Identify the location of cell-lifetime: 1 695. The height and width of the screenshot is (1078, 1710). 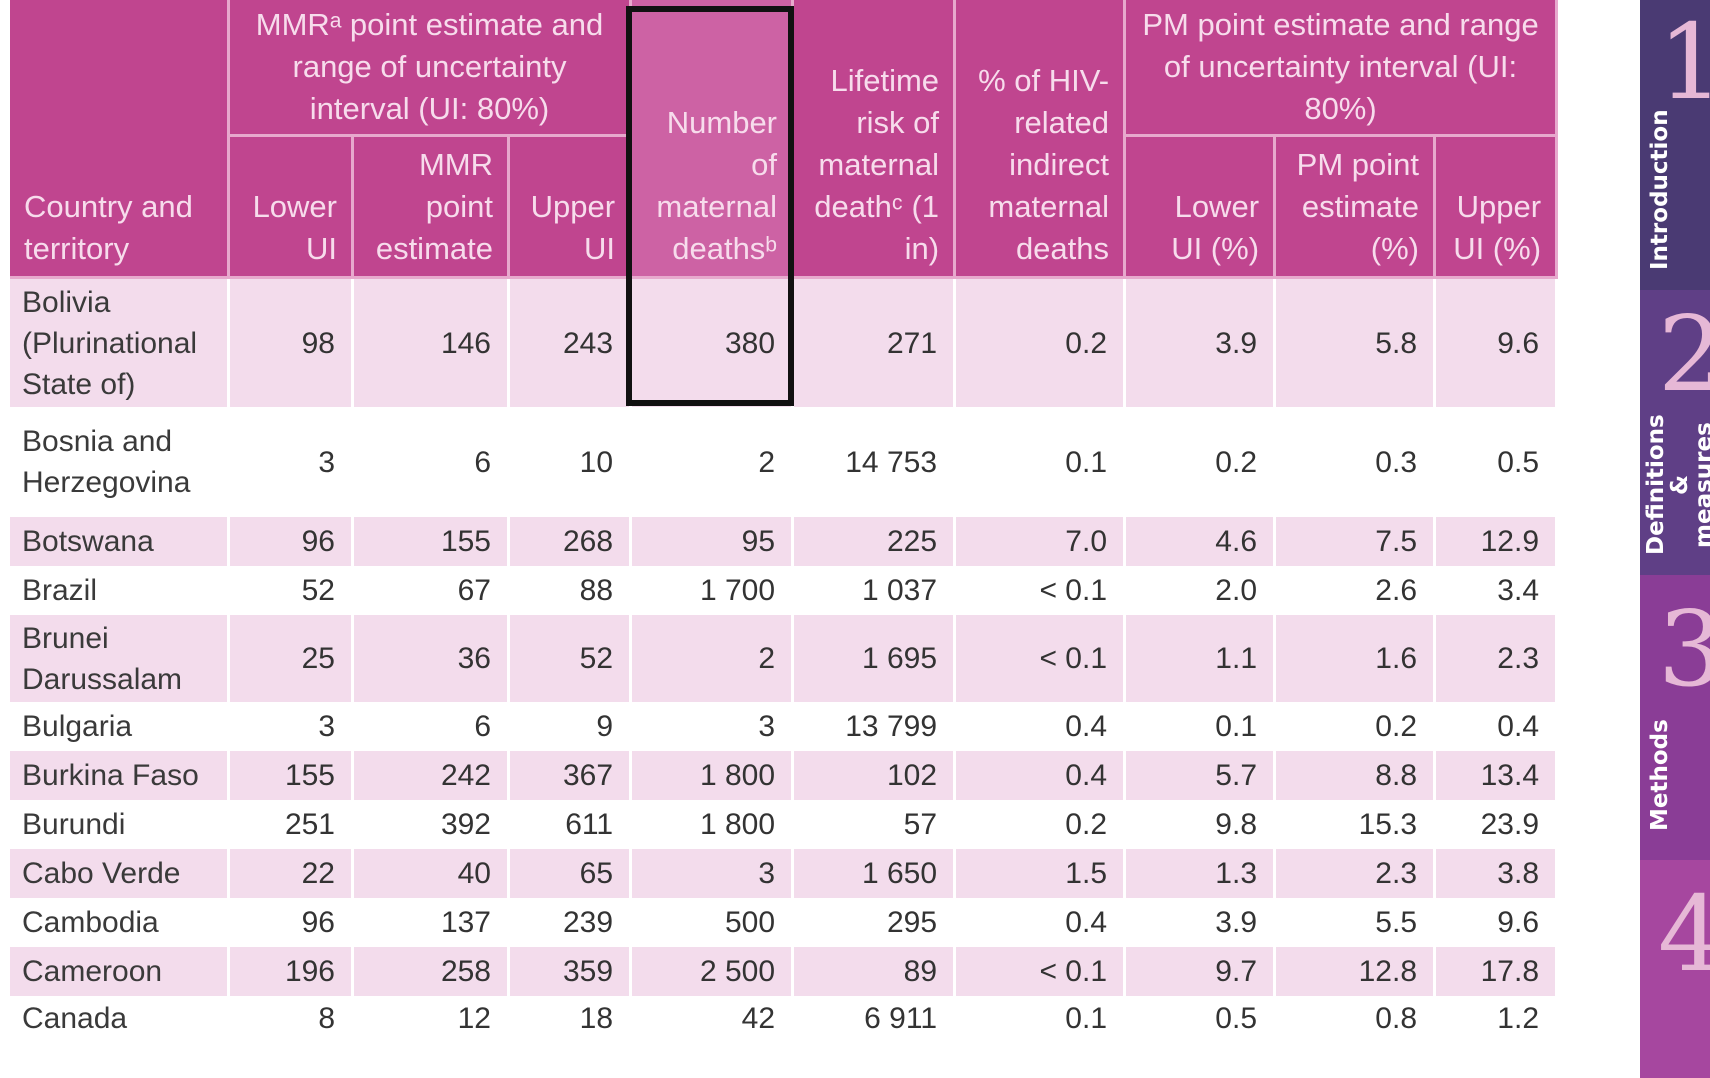
(875, 658).